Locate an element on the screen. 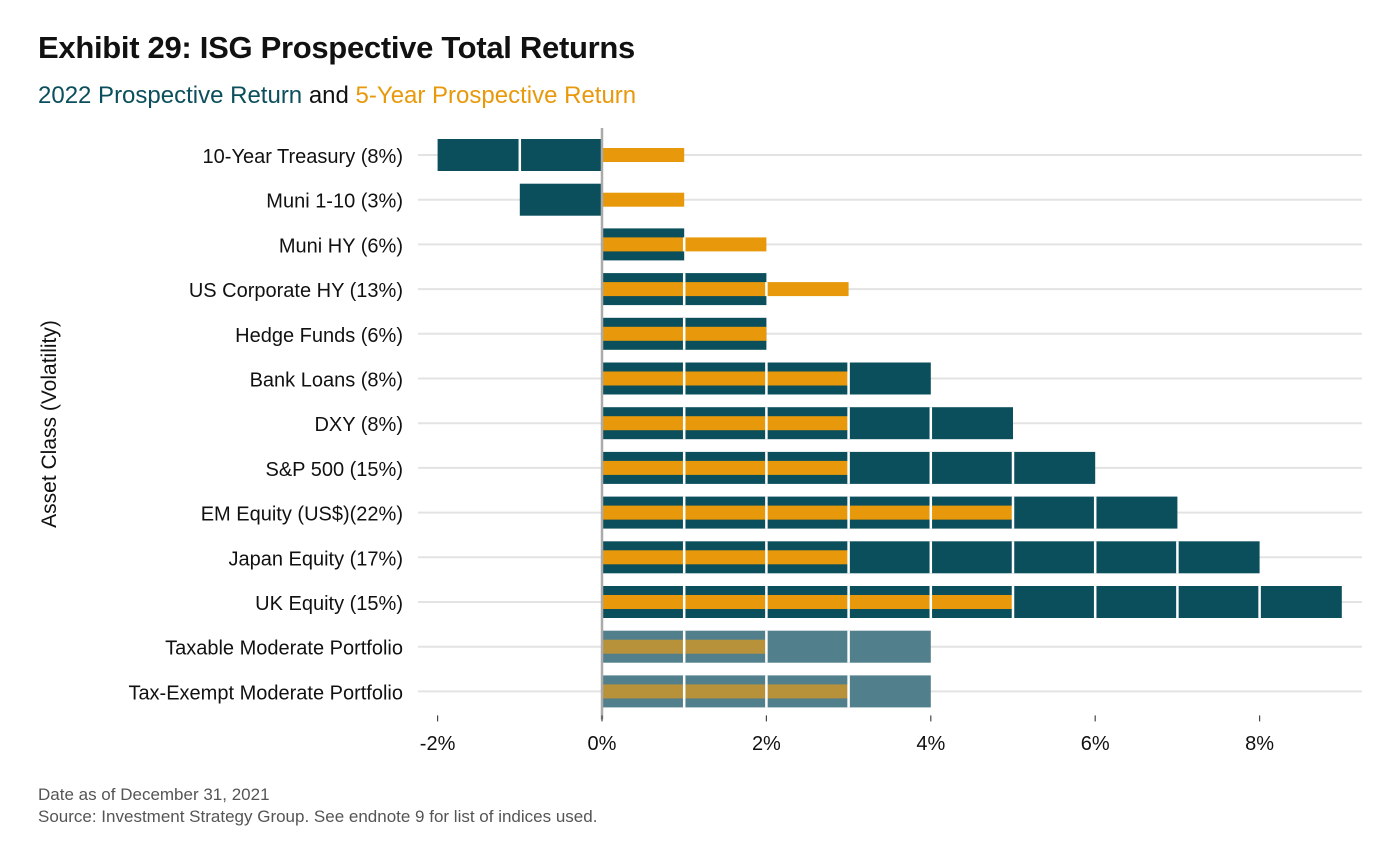  bar-5yr-tax-exempt-moderate-portfolio is located at coordinates (725, 691).